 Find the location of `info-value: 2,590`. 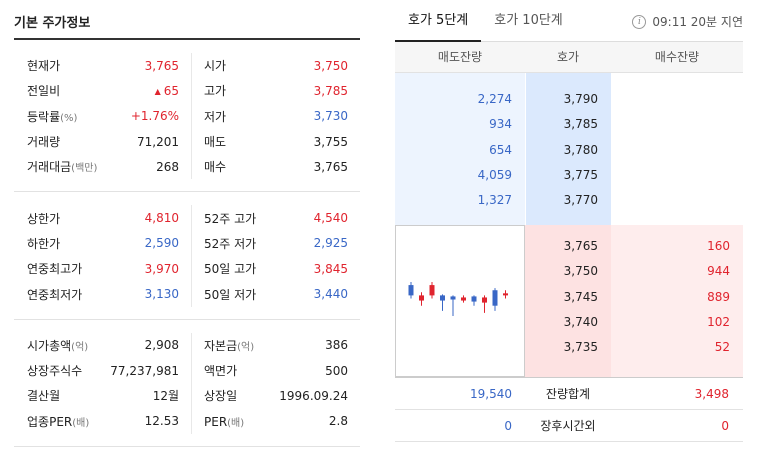

info-value: 2,590 is located at coordinates (162, 243).